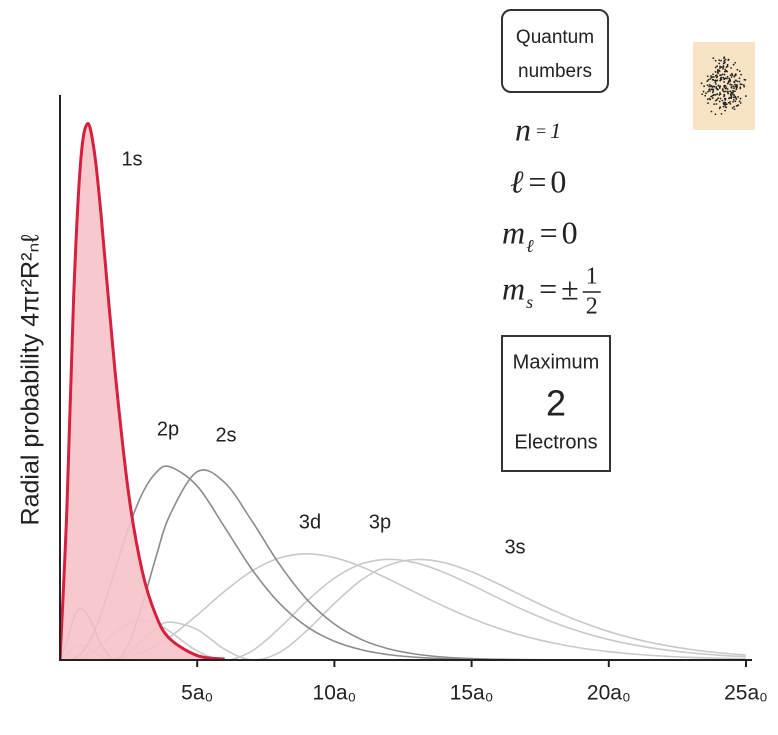 This screenshot has width=778, height=735. What do you see at coordinates (555, 37) in the screenshot?
I see `quantum-box-line: Quantum` at bounding box center [555, 37].